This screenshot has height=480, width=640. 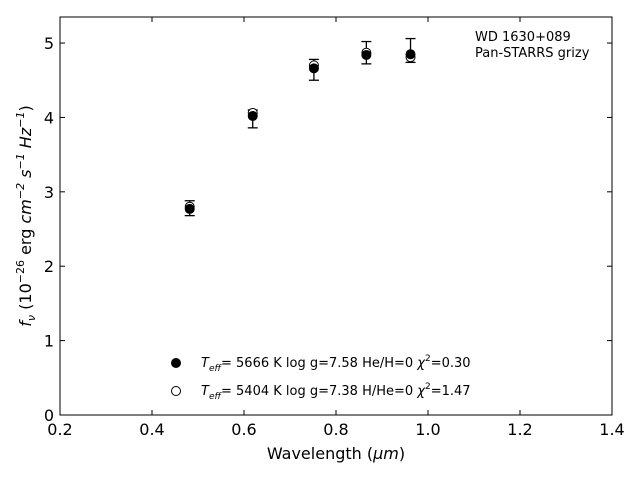 What do you see at coordinates (151, 429) in the screenshot?
I see `x-tick-label: 0.4` at bounding box center [151, 429].